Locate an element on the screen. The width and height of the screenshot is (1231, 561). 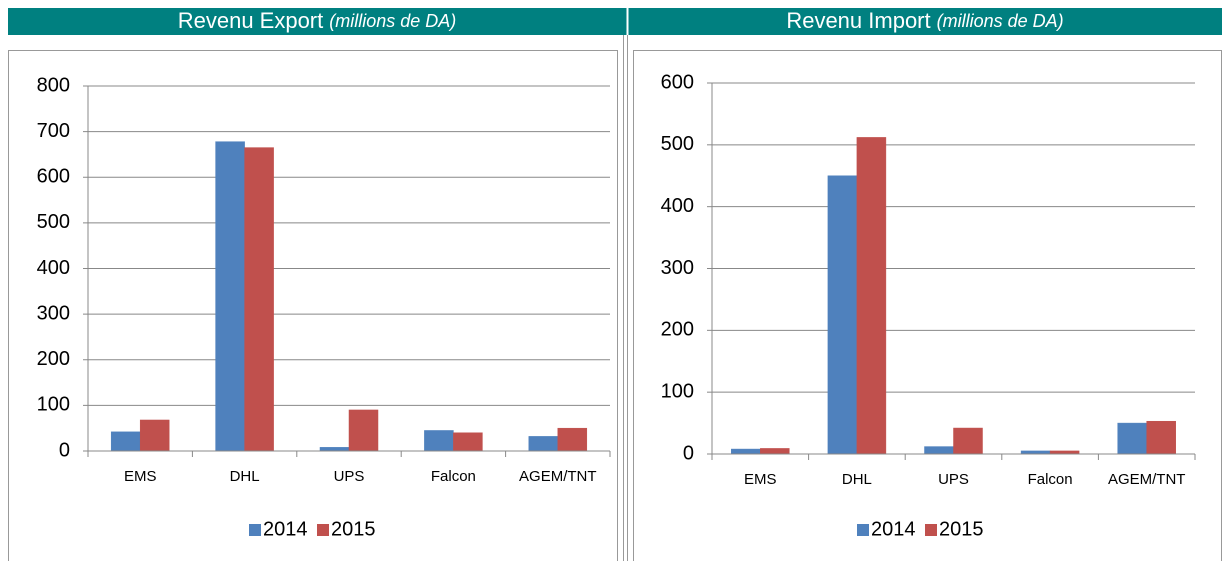
header-bar is located at coordinates (615, 21).